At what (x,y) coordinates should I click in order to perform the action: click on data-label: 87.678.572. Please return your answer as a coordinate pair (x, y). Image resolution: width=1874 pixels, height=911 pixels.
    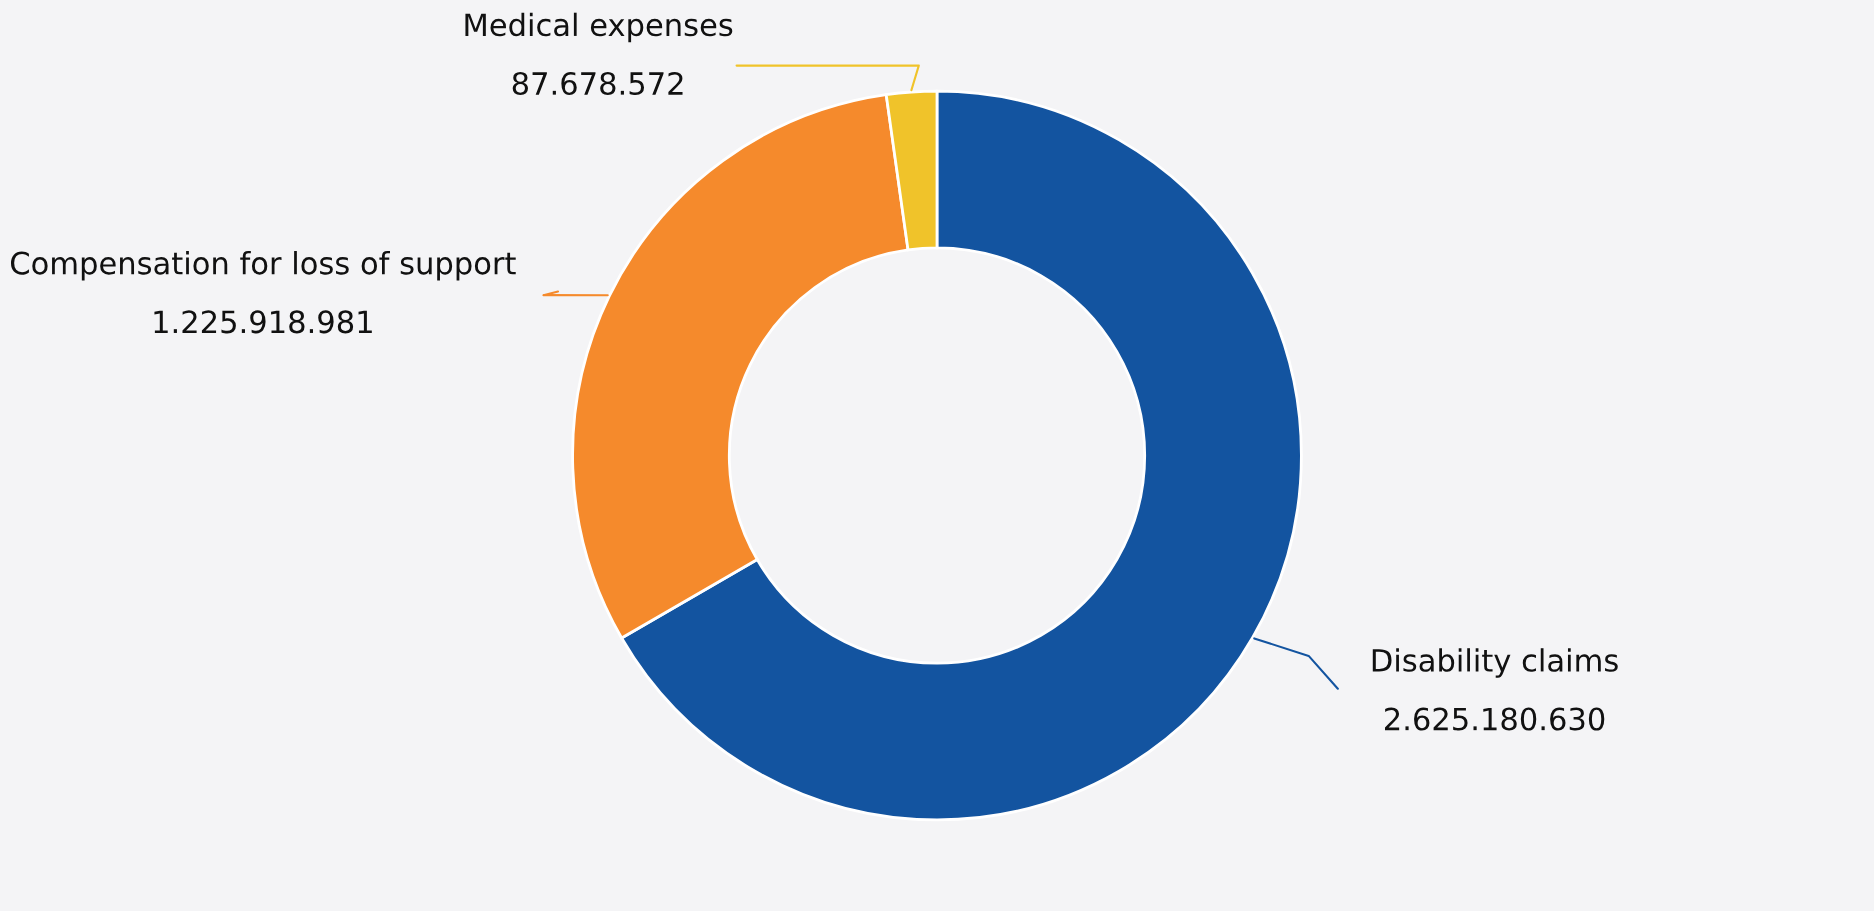
    Looking at the image, I should click on (597, 83).